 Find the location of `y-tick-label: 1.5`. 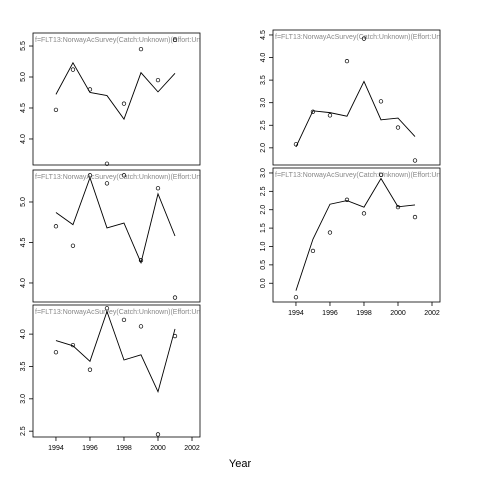

y-tick-label: 1.5 is located at coordinates (263, 228).